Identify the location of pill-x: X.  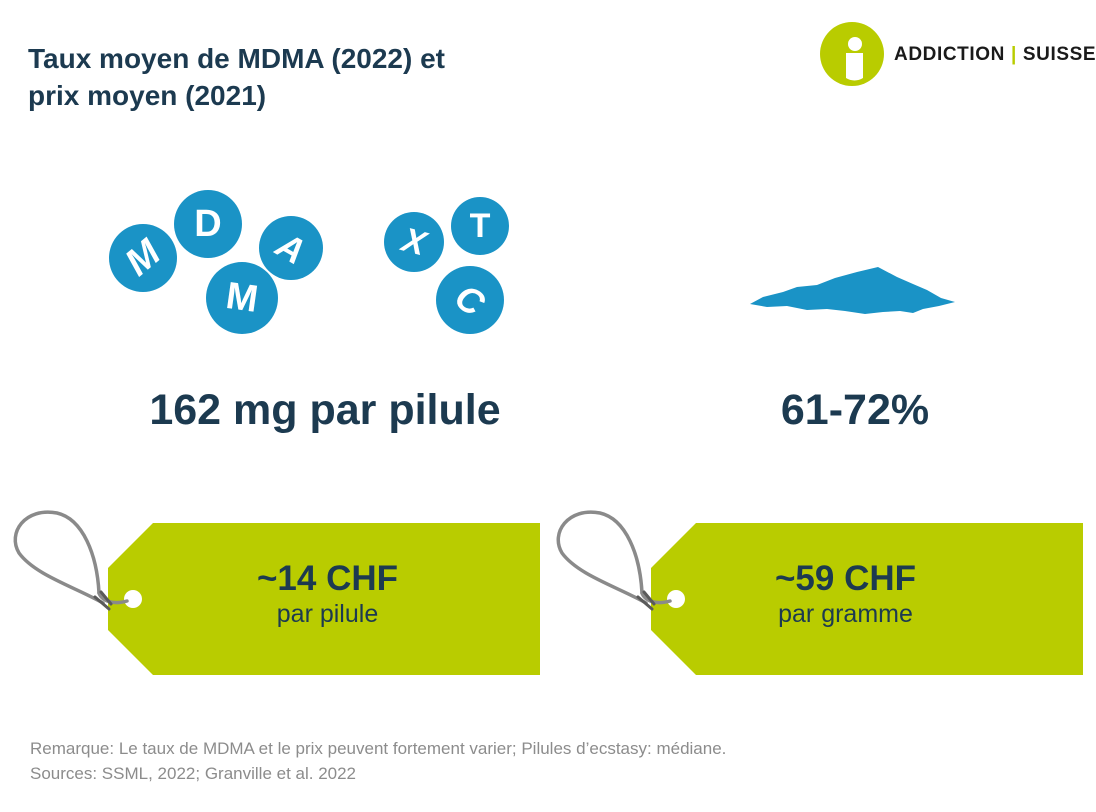
(414, 242).